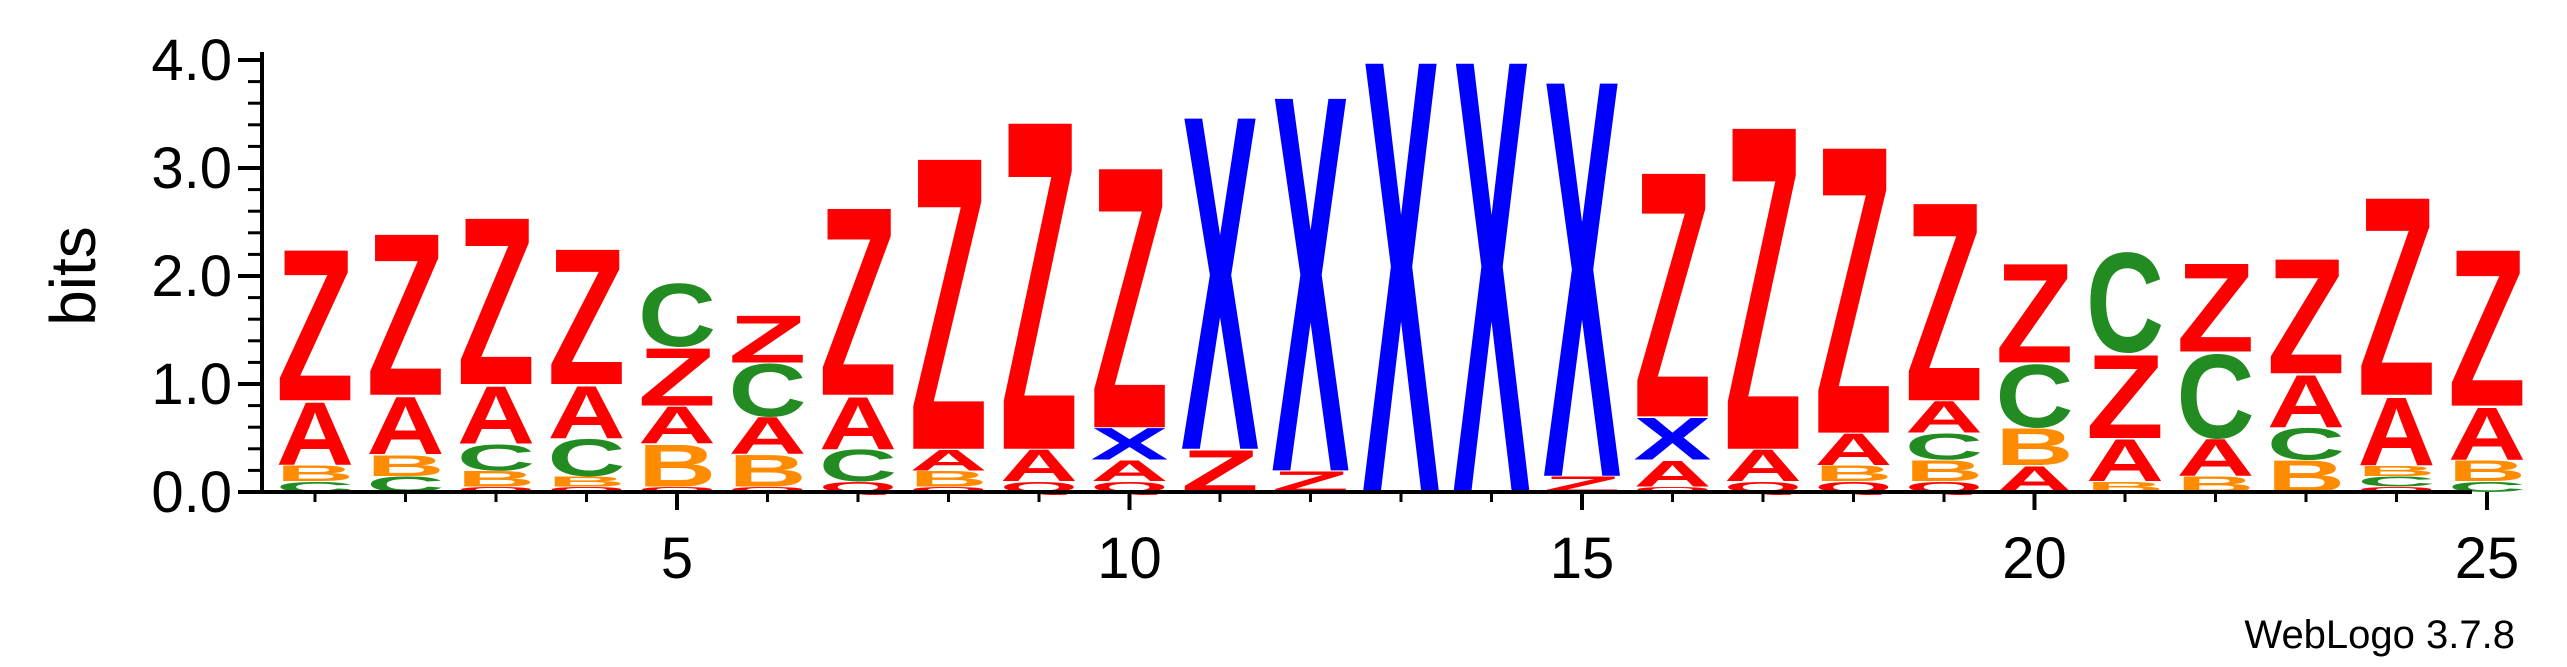 The height and width of the screenshot is (667, 2567). Describe the element at coordinates (2034, 558) in the screenshot. I see `x-tick-label: 20` at that location.